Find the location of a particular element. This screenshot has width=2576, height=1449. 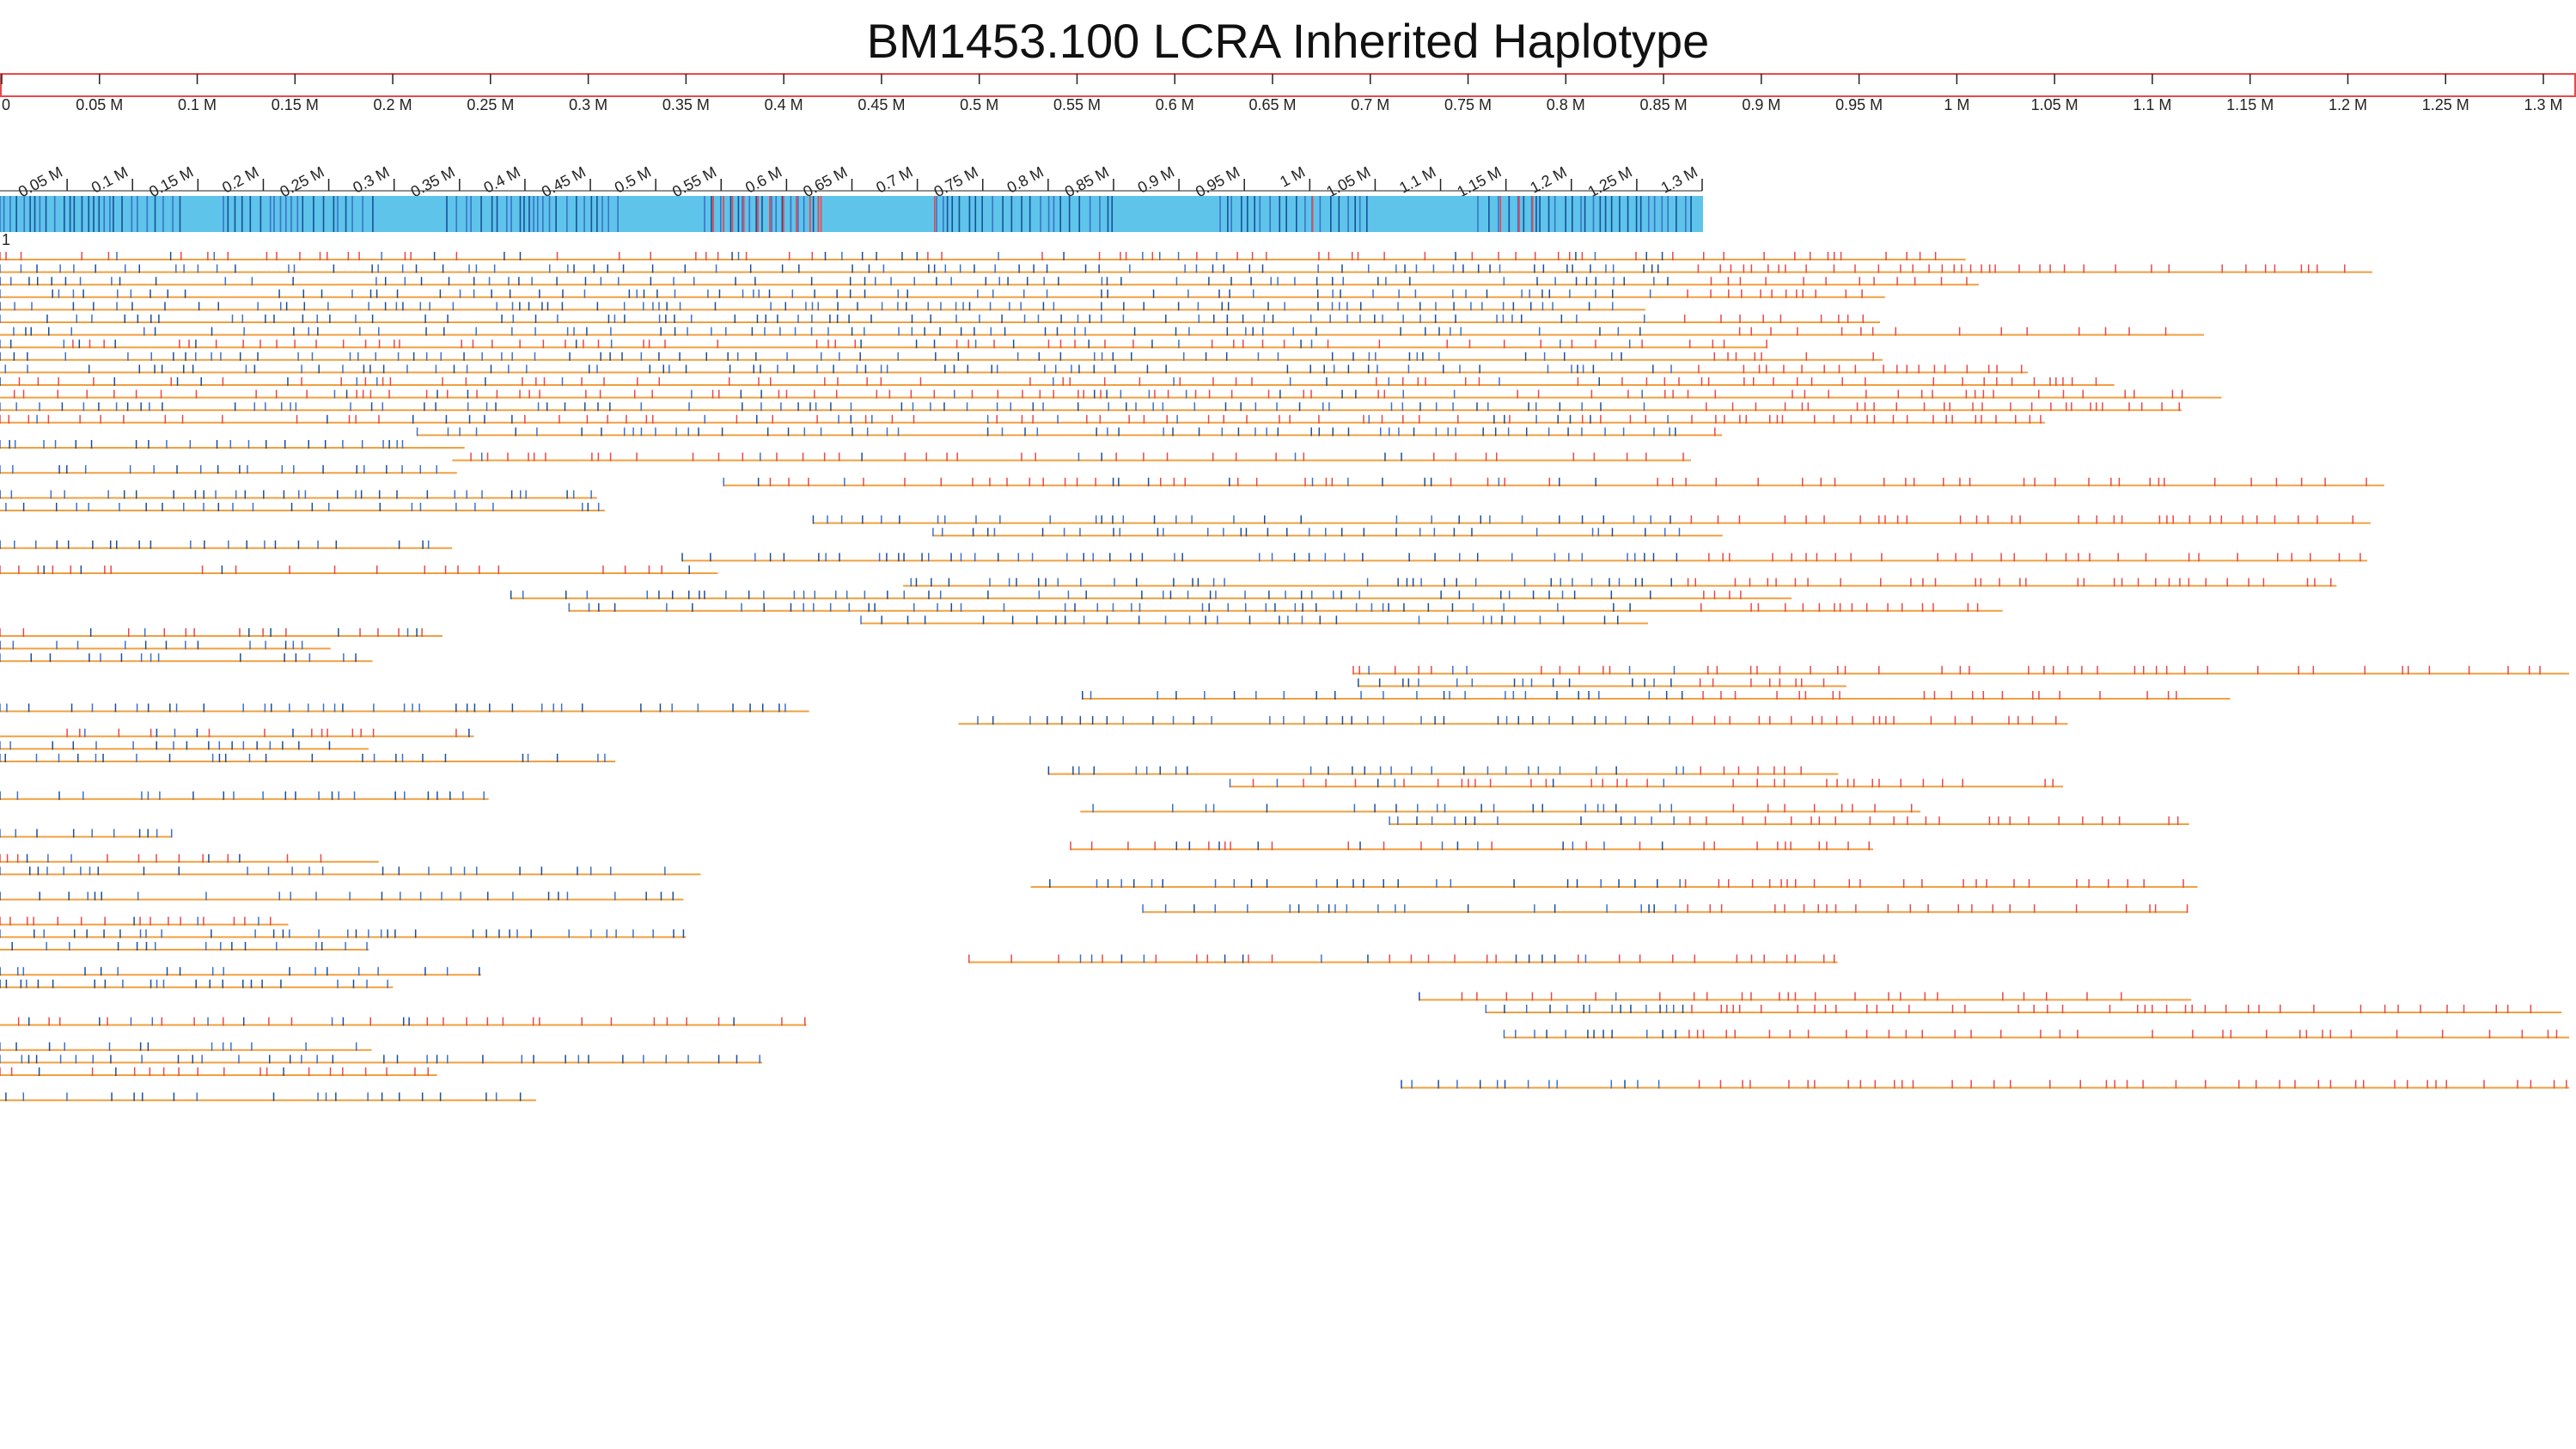

zoom-ruler-label: 0.7 M is located at coordinates (894, 180).